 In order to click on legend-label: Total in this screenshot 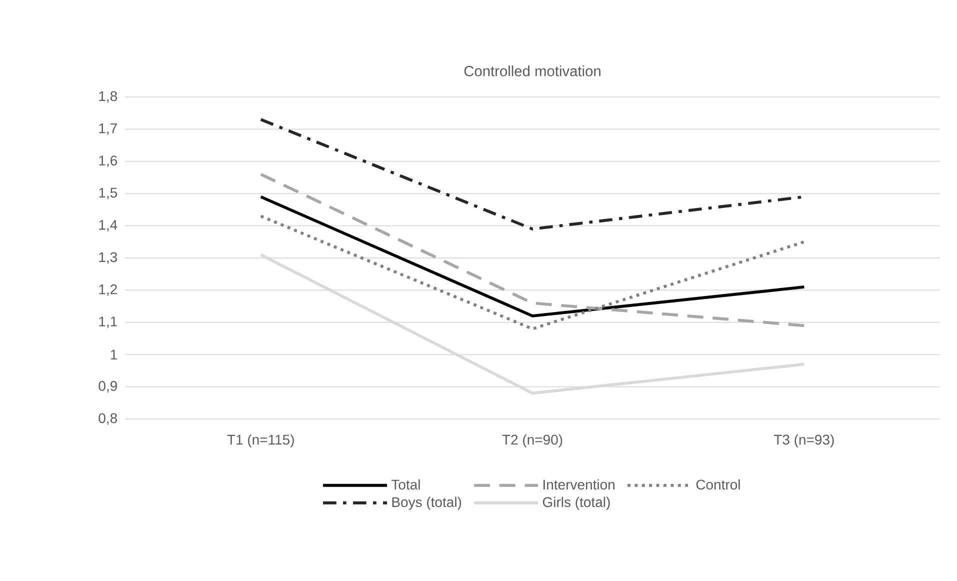, I will do `click(405, 484)`.